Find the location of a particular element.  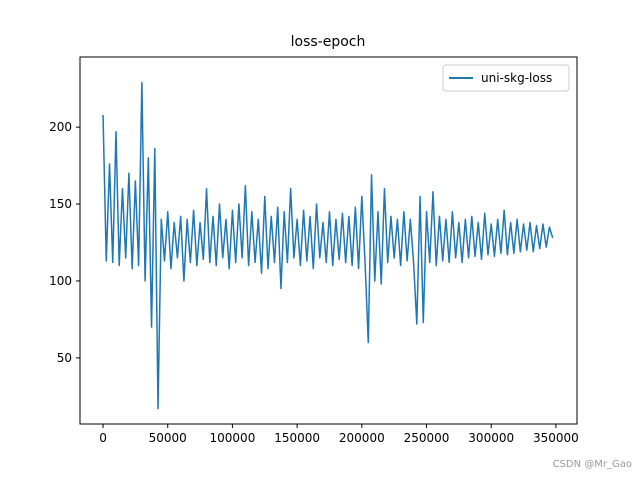

x-tick-label: 350000 is located at coordinates (556, 438).